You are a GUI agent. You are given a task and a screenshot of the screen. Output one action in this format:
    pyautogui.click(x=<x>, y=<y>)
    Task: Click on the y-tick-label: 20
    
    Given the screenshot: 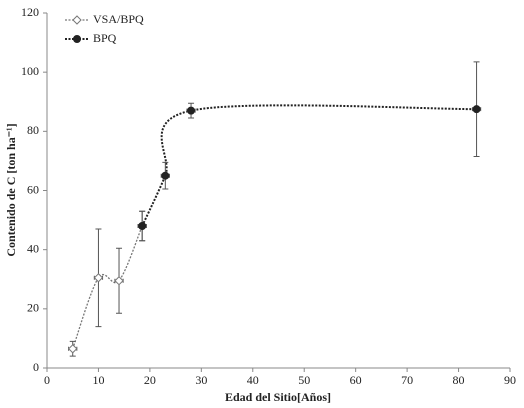 What is the action you would take?
    pyautogui.click(x=33, y=308)
    